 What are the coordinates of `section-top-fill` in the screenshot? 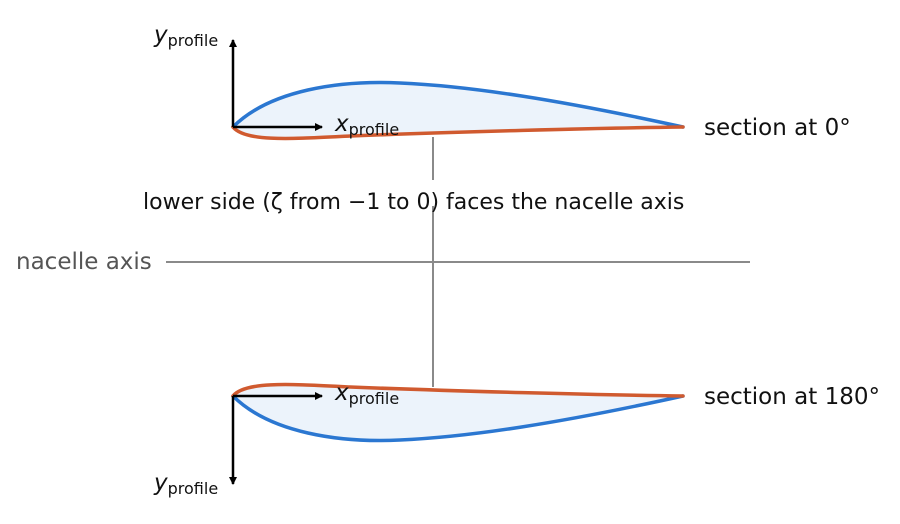 It's located at (458, 110).